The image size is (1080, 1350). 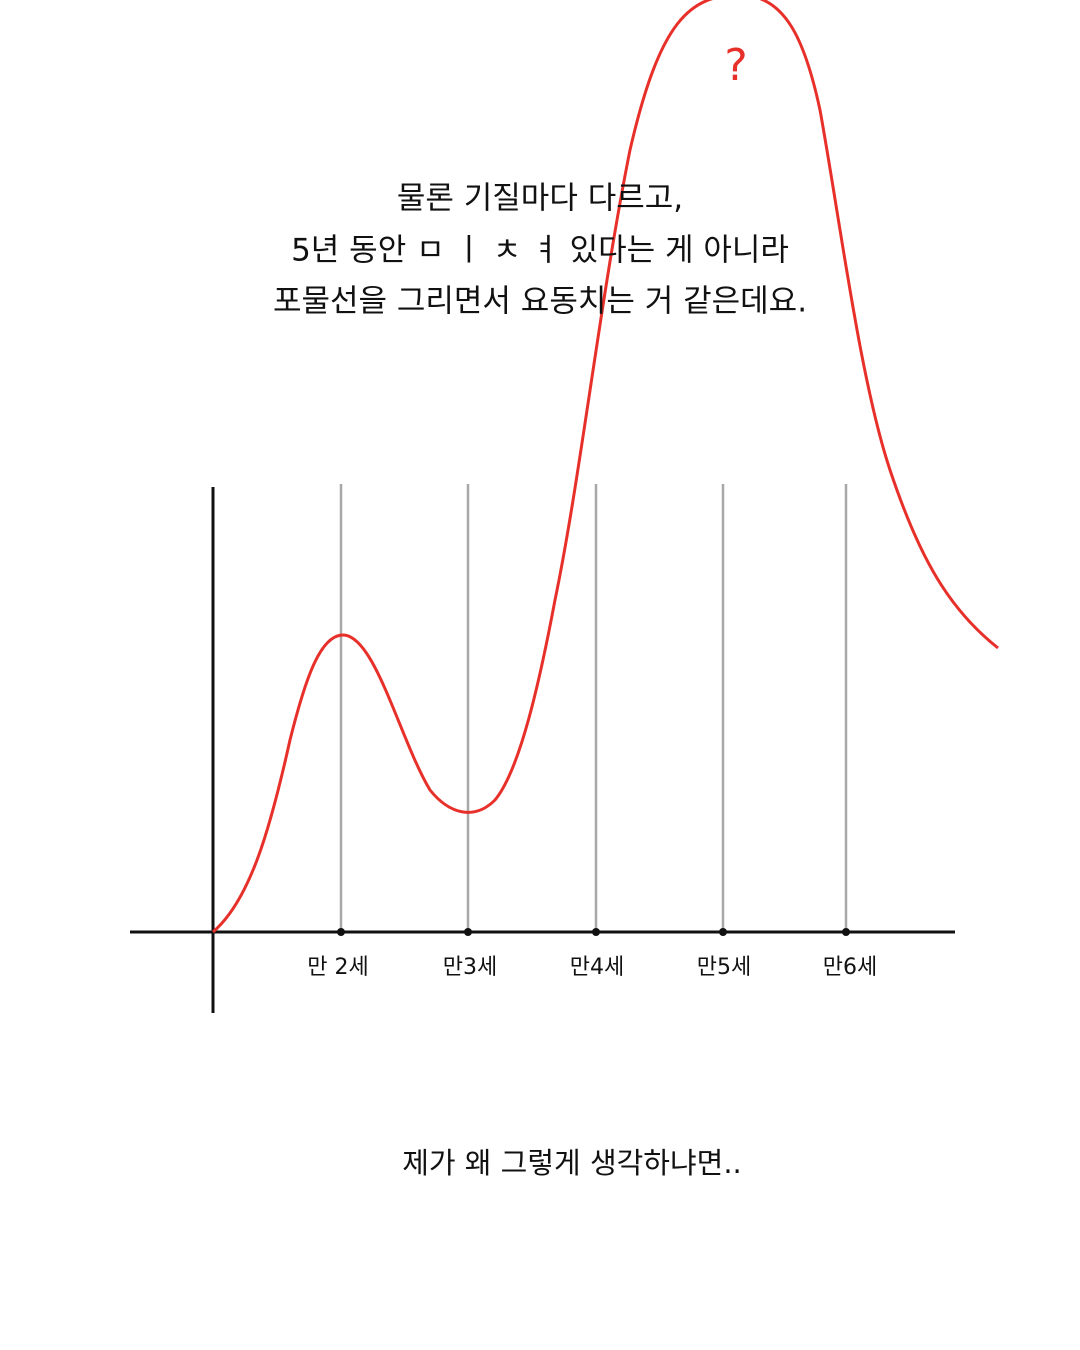 What do you see at coordinates (540, 302) in the screenshot?
I see `caption-line: 포물선을 그리면서 요동치는 거 같은데요.` at bounding box center [540, 302].